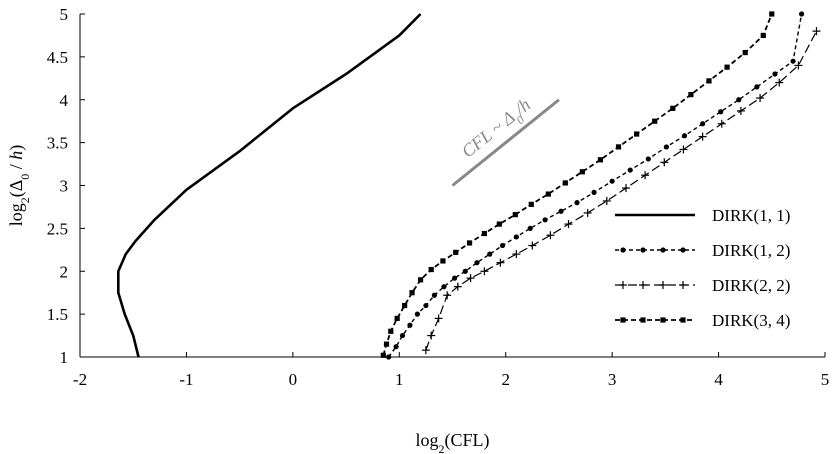 The image size is (837, 454). What do you see at coordinates (57, 228) in the screenshot?
I see `y-tick-label: 2.5` at bounding box center [57, 228].